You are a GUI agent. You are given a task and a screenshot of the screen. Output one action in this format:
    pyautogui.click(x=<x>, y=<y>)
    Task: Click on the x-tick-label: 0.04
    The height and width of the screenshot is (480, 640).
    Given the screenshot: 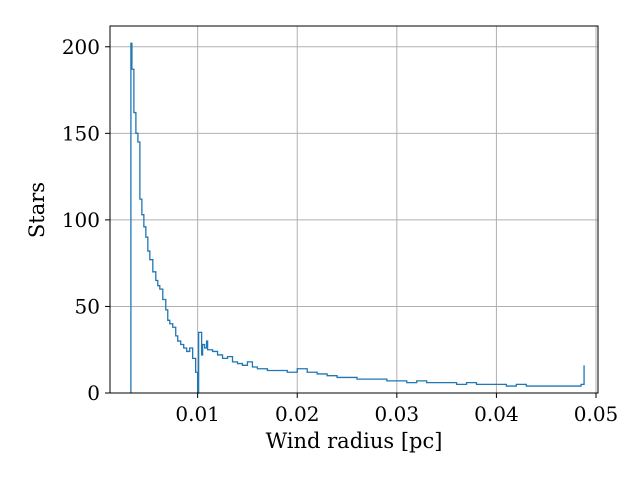 What is the action you would take?
    pyautogui.click(x=496, y=414)
    